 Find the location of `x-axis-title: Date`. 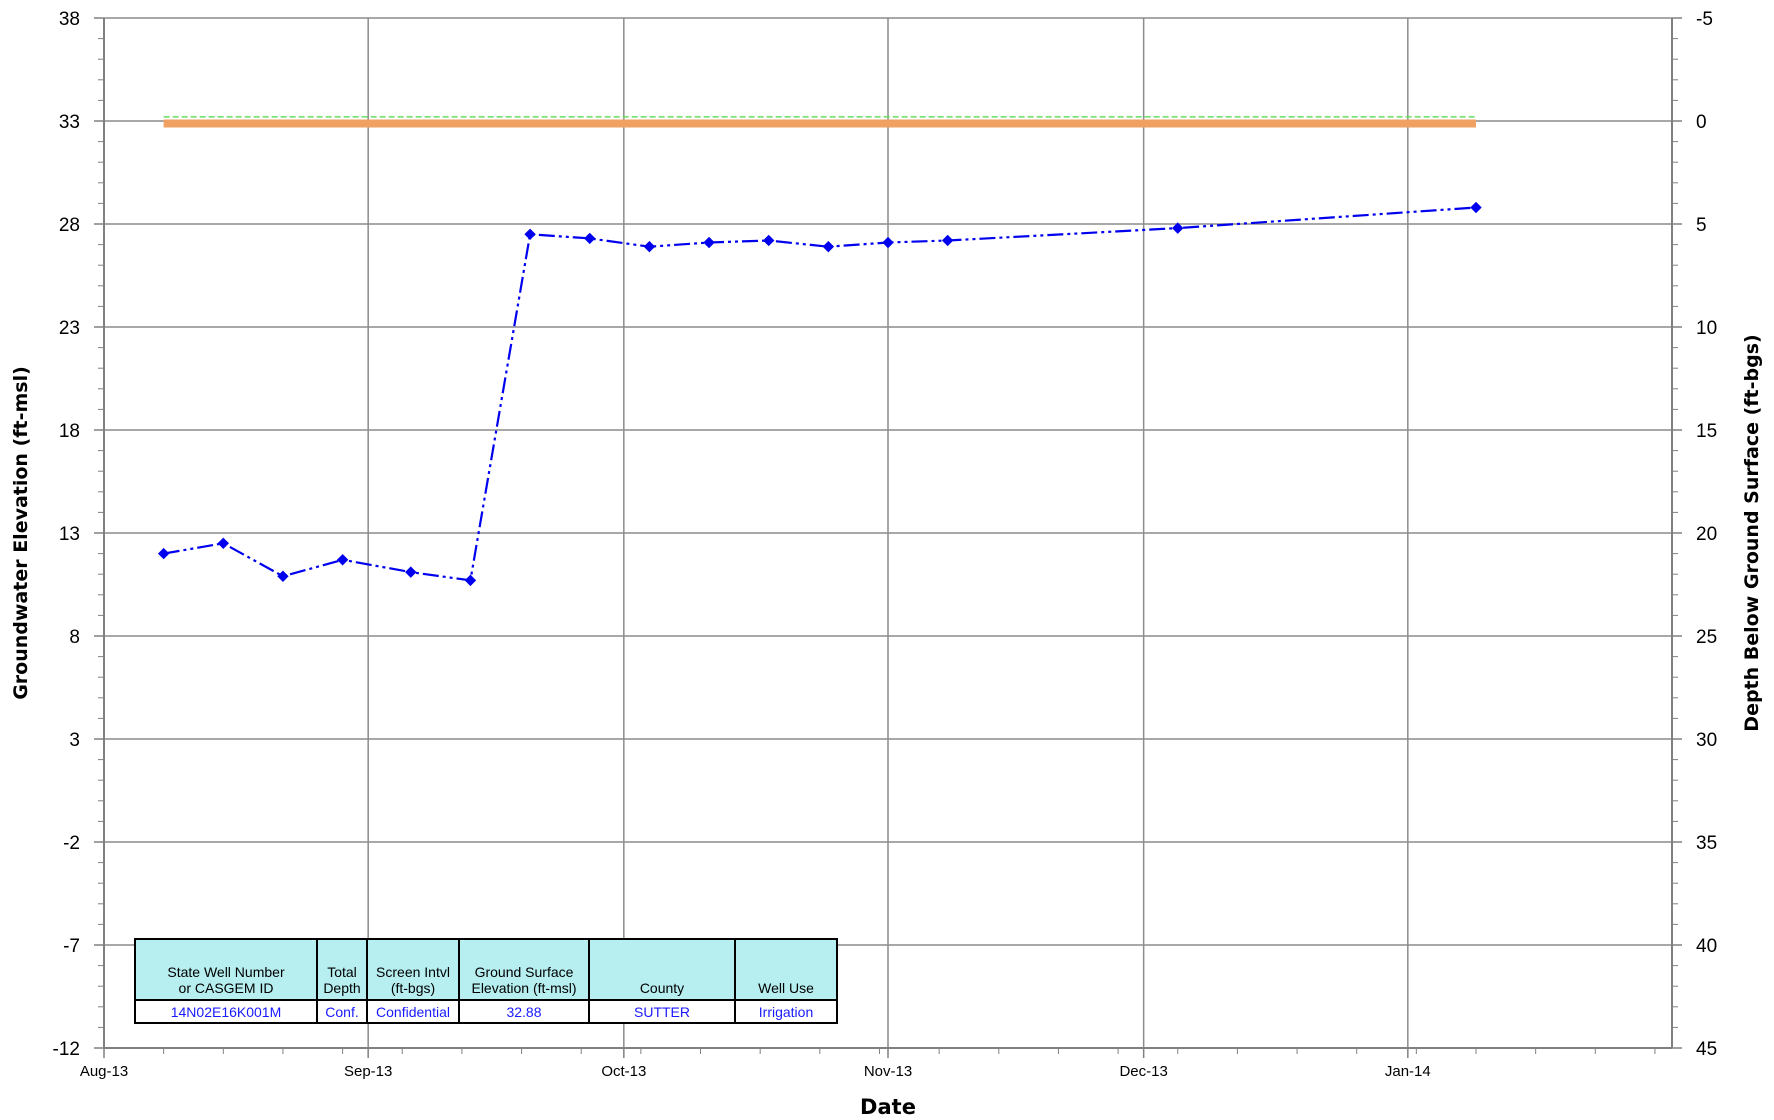

x-axis-title: Date is located at coordinates (888, 1107).